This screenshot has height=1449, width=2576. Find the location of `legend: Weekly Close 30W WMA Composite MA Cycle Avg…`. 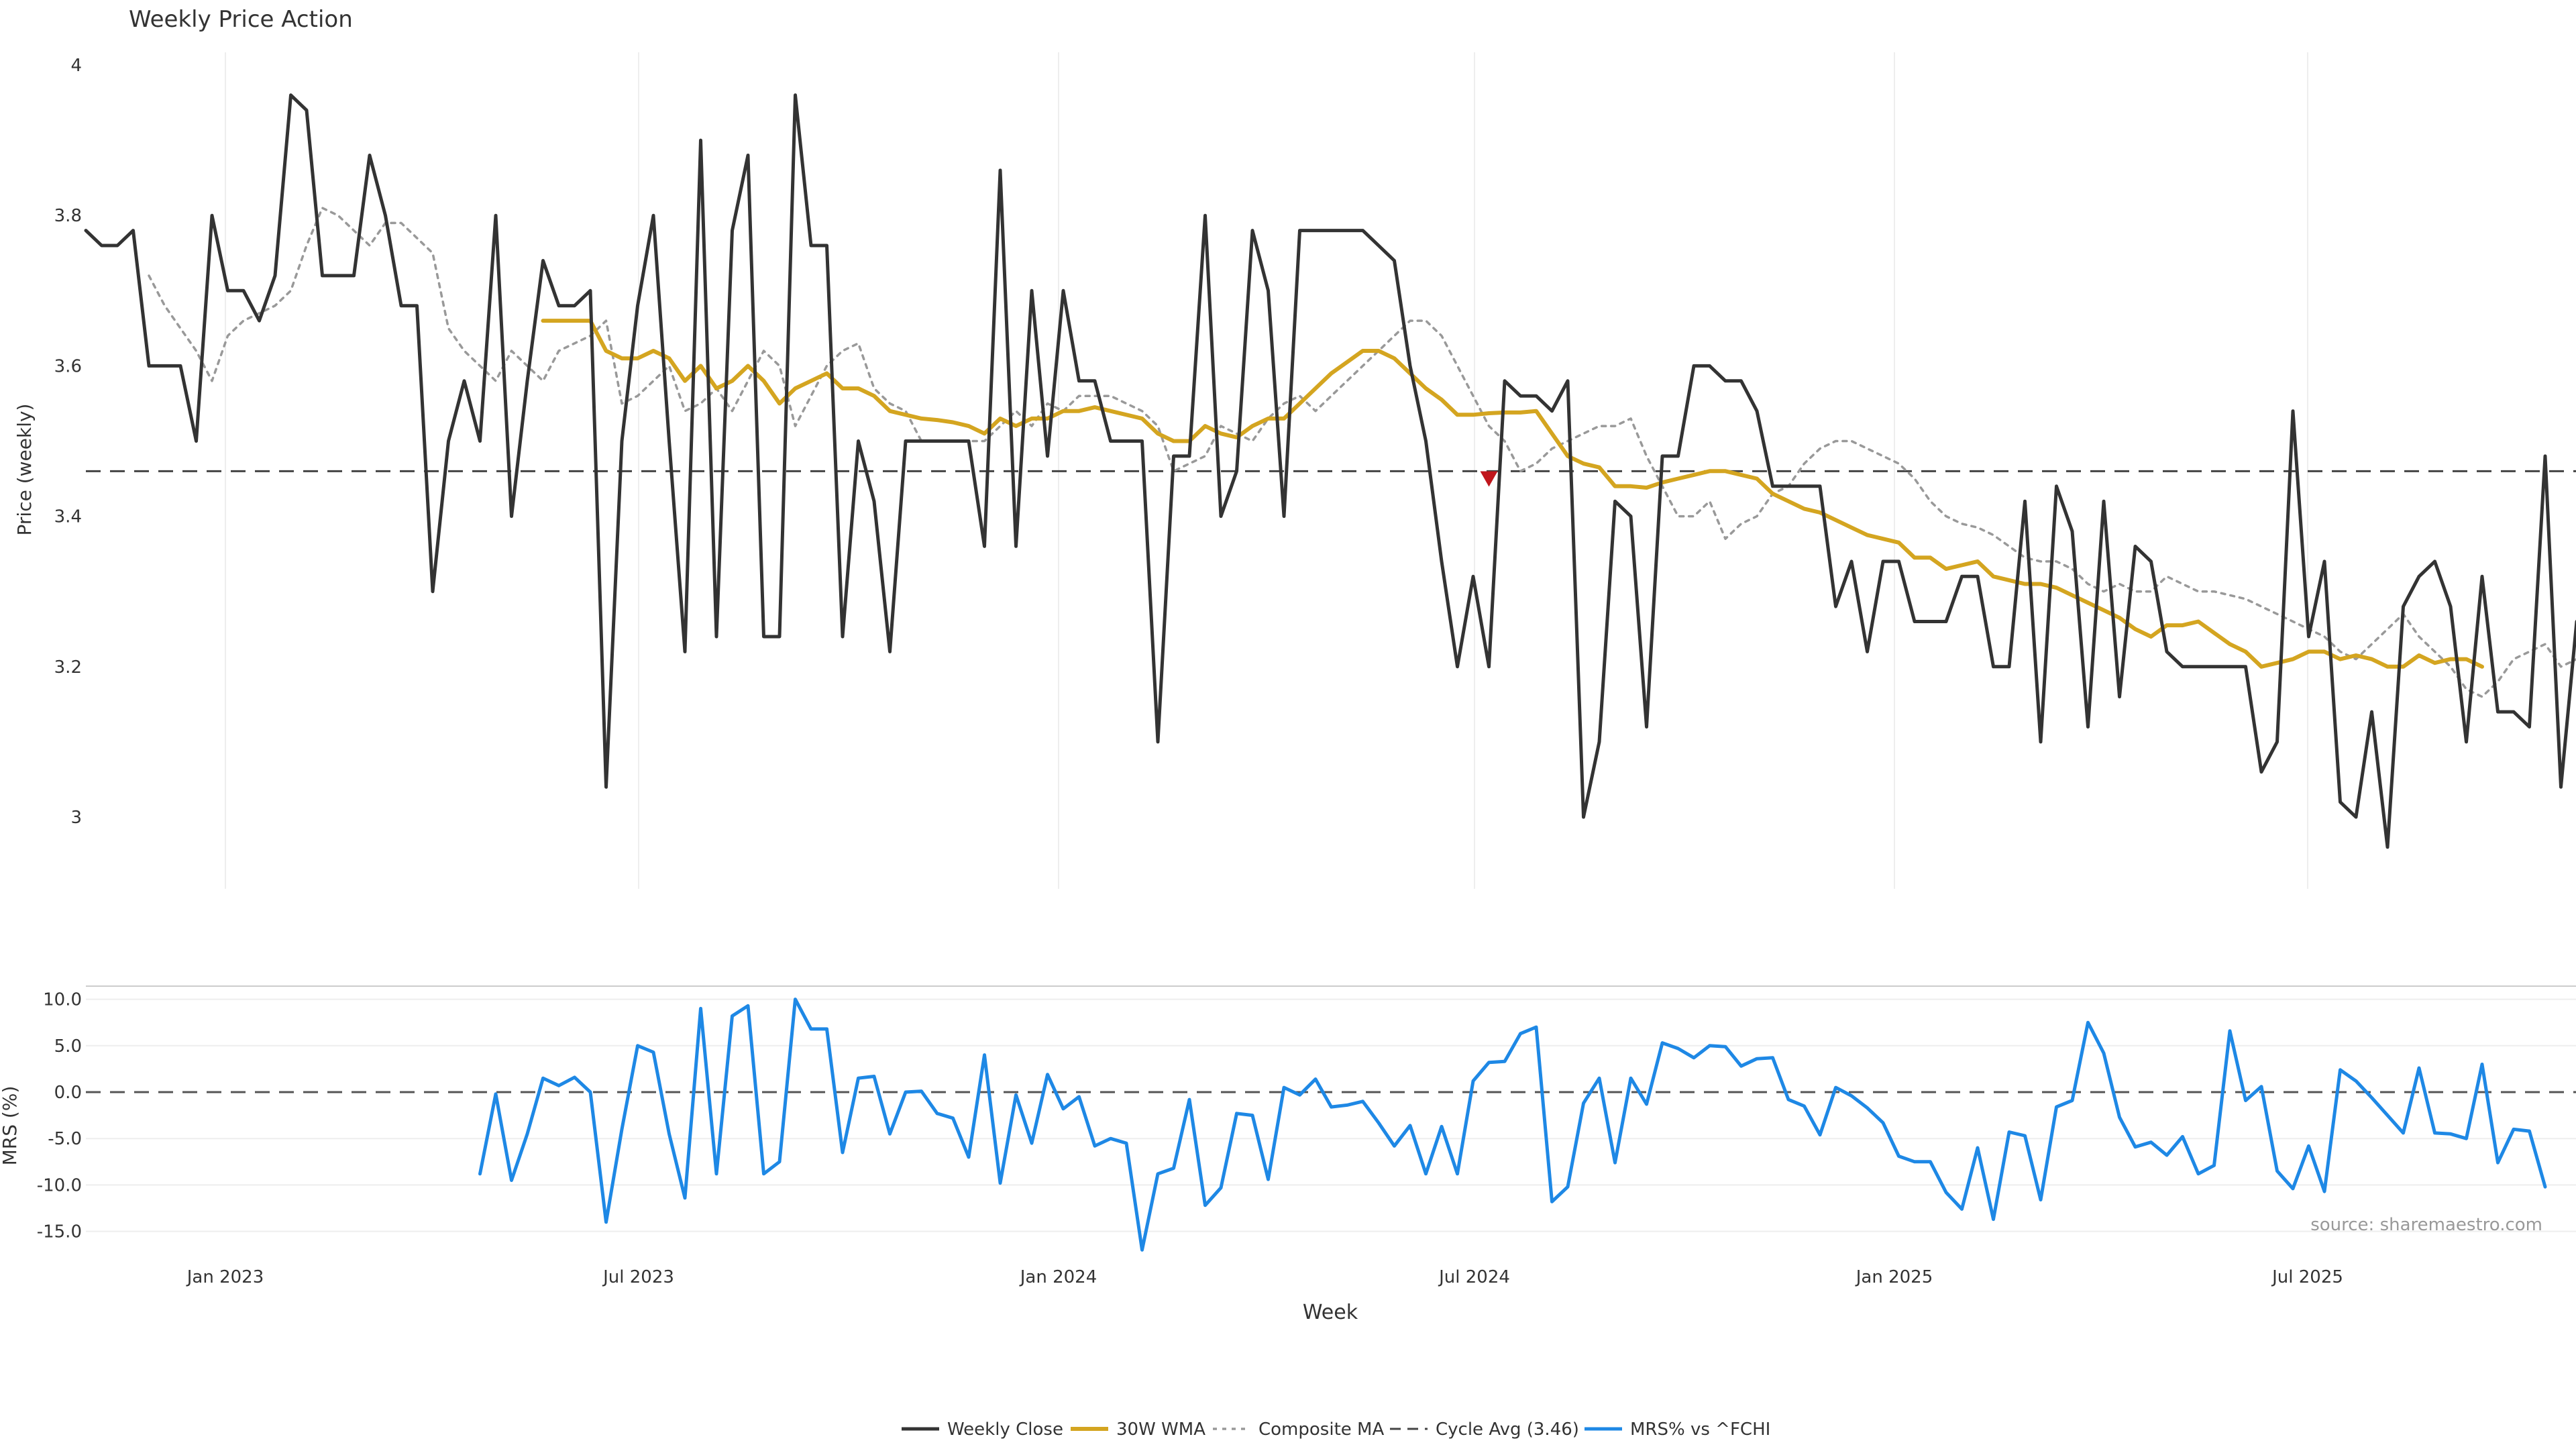

legend: Weekly Close 30W WMA Composite MA Cycle Avg… is located at coordinates (1336, 1429).